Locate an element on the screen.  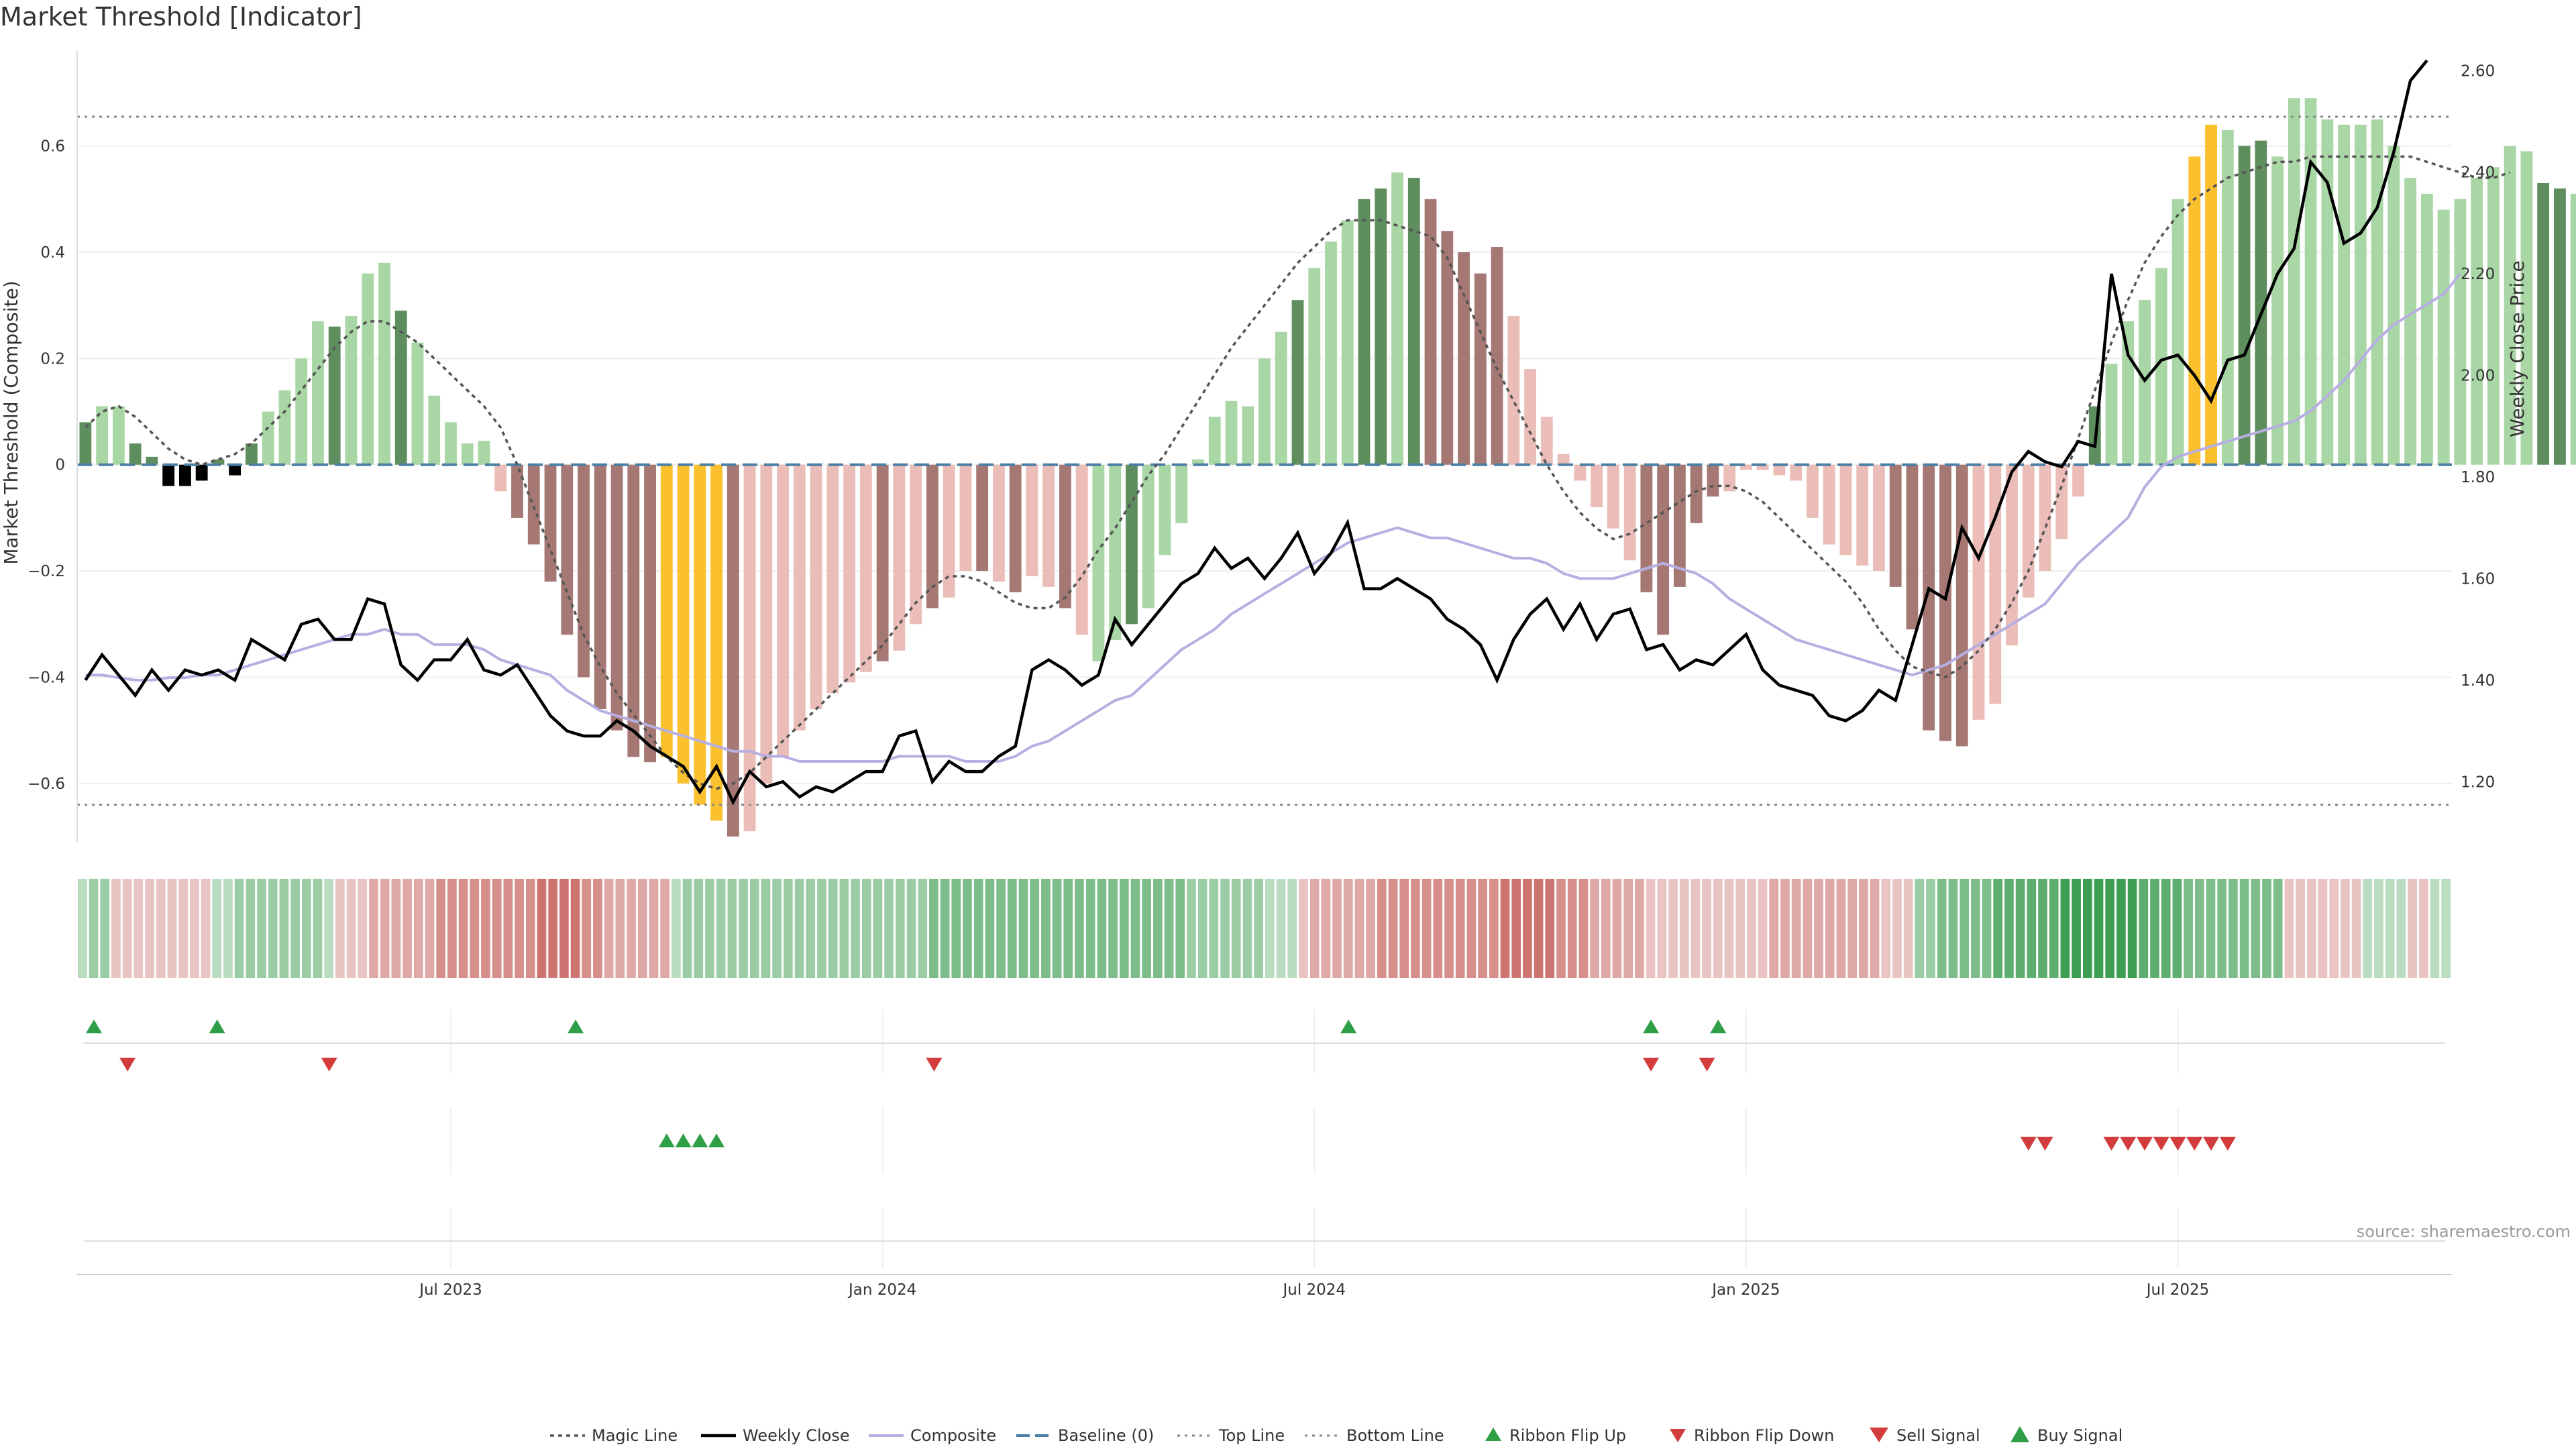
ribbon-flip-down-marker is located at coordinates (1707, 1064).